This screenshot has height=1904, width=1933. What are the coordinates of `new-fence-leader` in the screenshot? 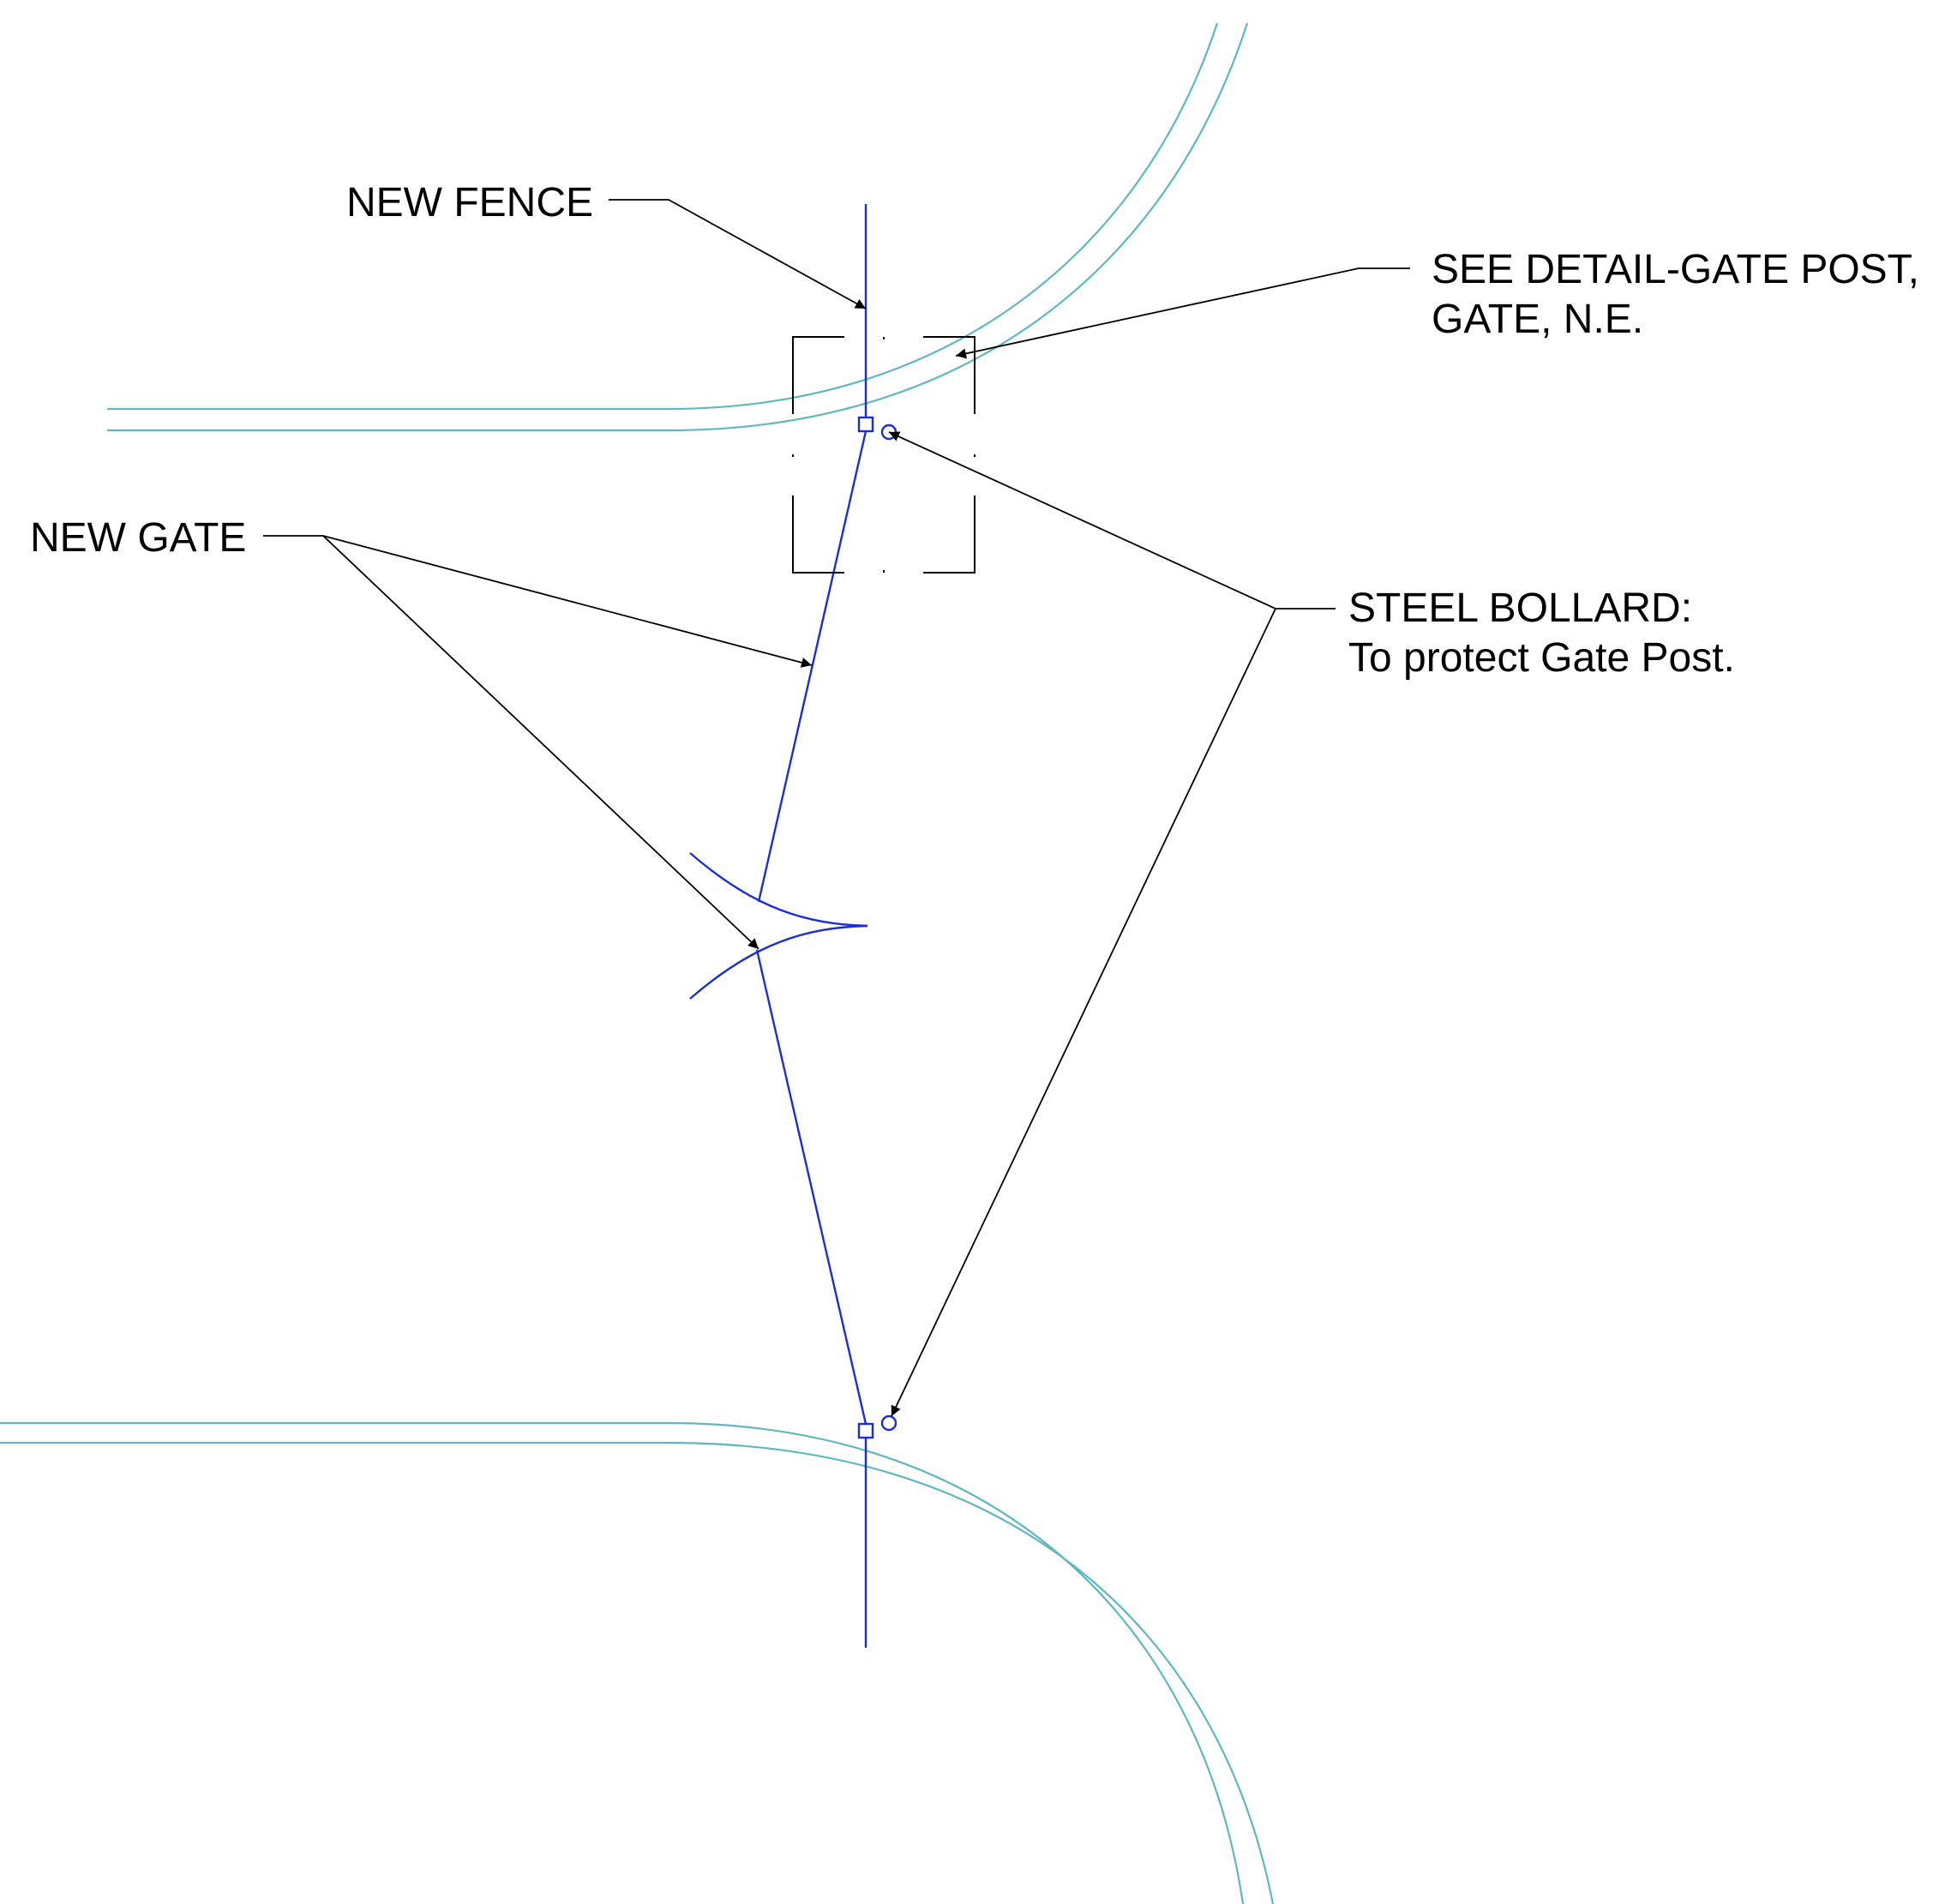 It's located at (738, 254).